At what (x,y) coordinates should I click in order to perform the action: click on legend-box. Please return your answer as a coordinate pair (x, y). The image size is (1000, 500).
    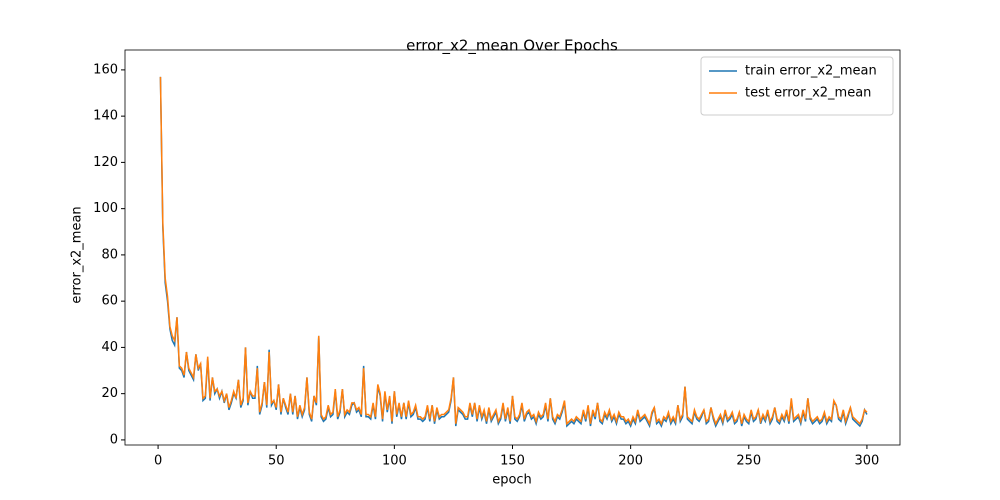
    Looking at the image, I should click on (797, 86).